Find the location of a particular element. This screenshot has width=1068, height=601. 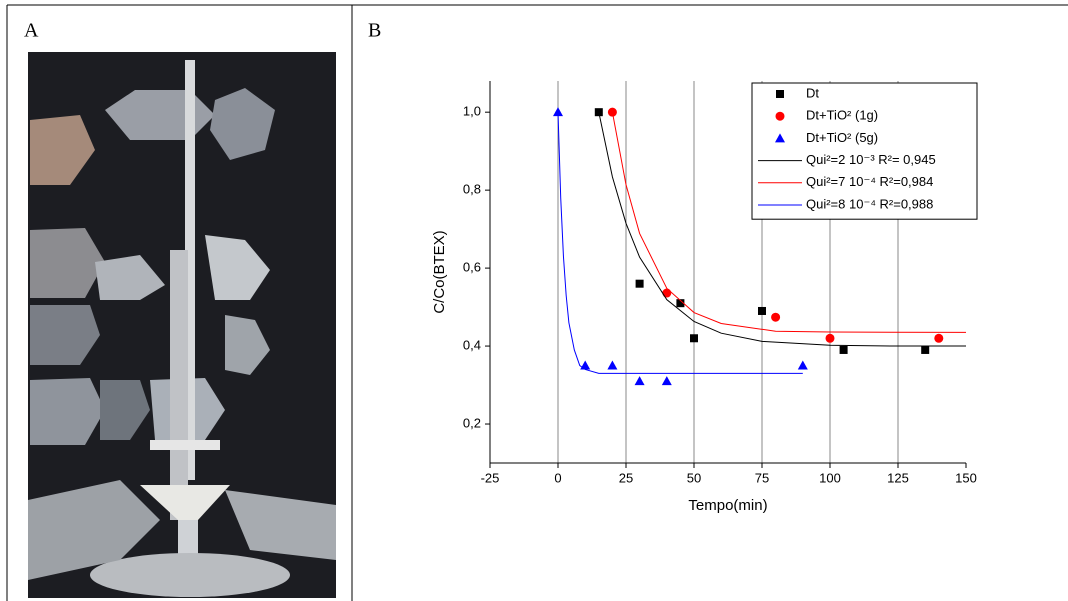

legend-label: Dt+TiO² (1g) is located at coordinates (842, 115).